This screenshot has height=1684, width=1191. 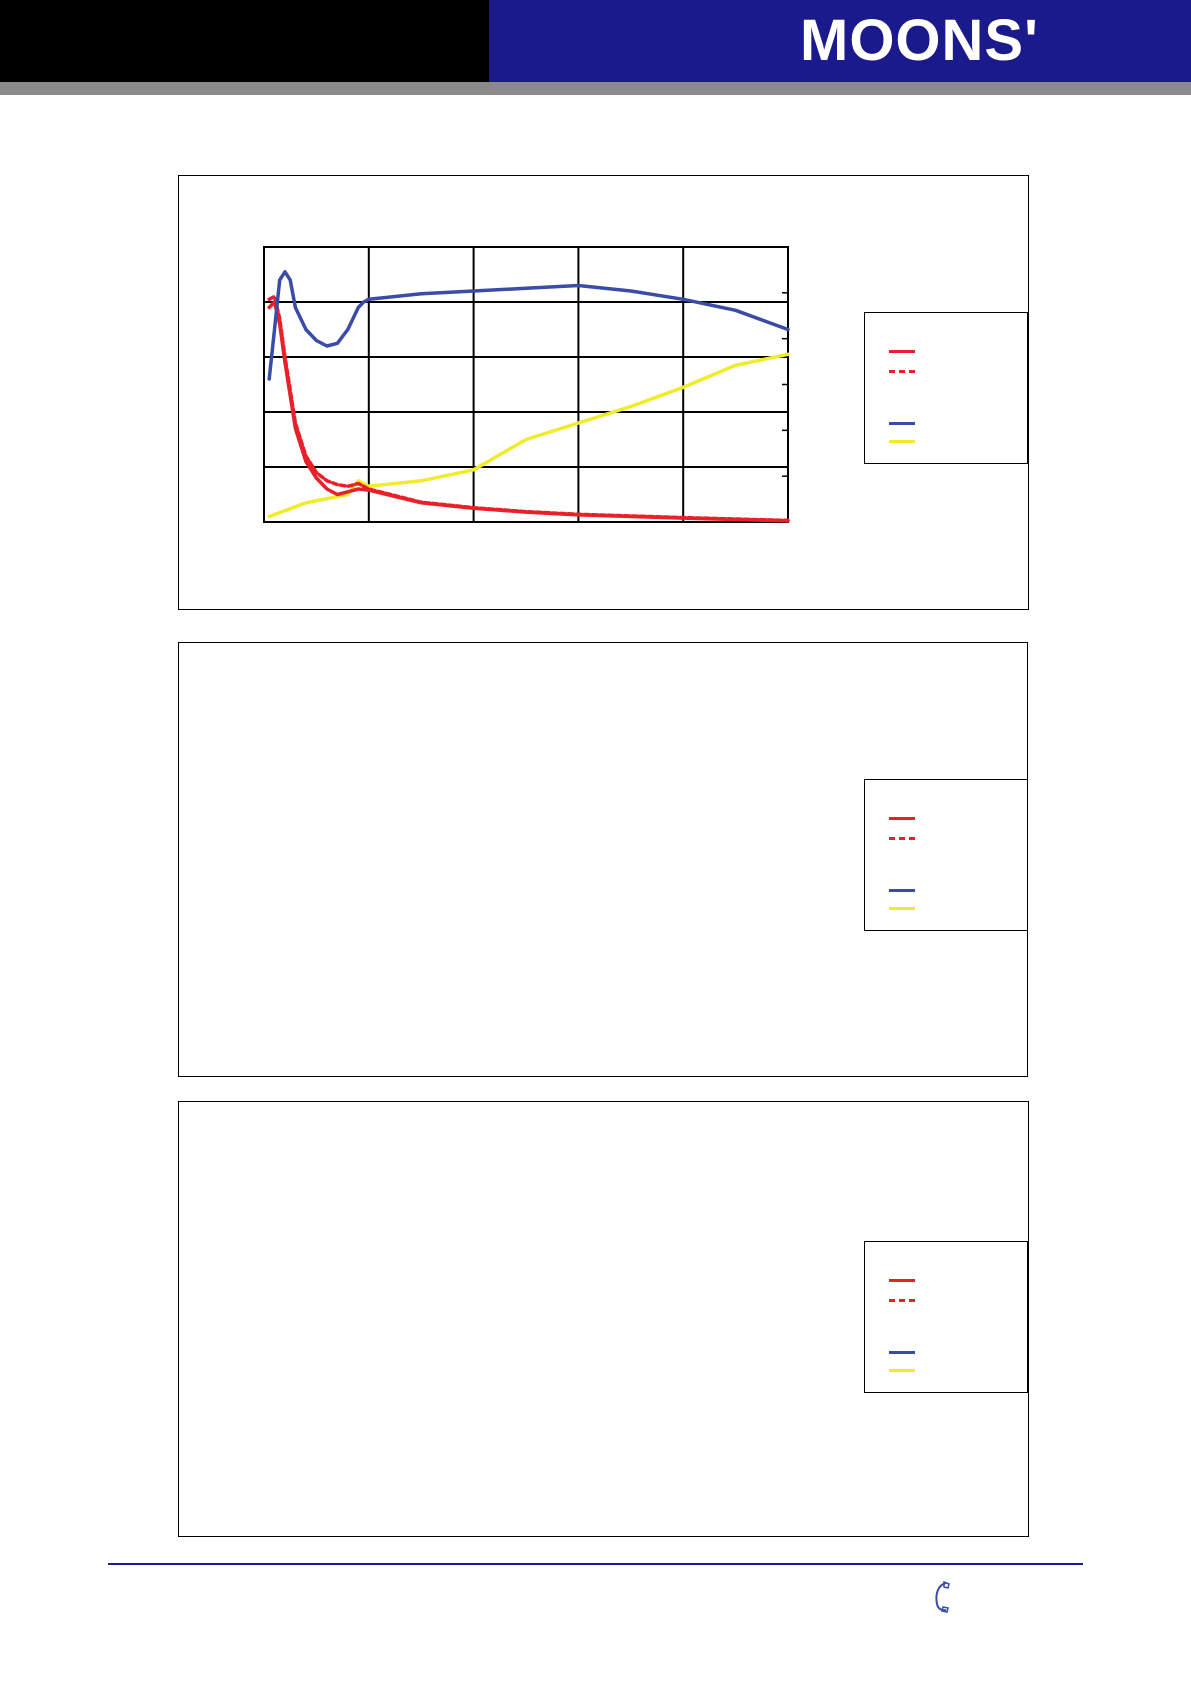 I want to click on header-right-band, so click(x=840, y=41).